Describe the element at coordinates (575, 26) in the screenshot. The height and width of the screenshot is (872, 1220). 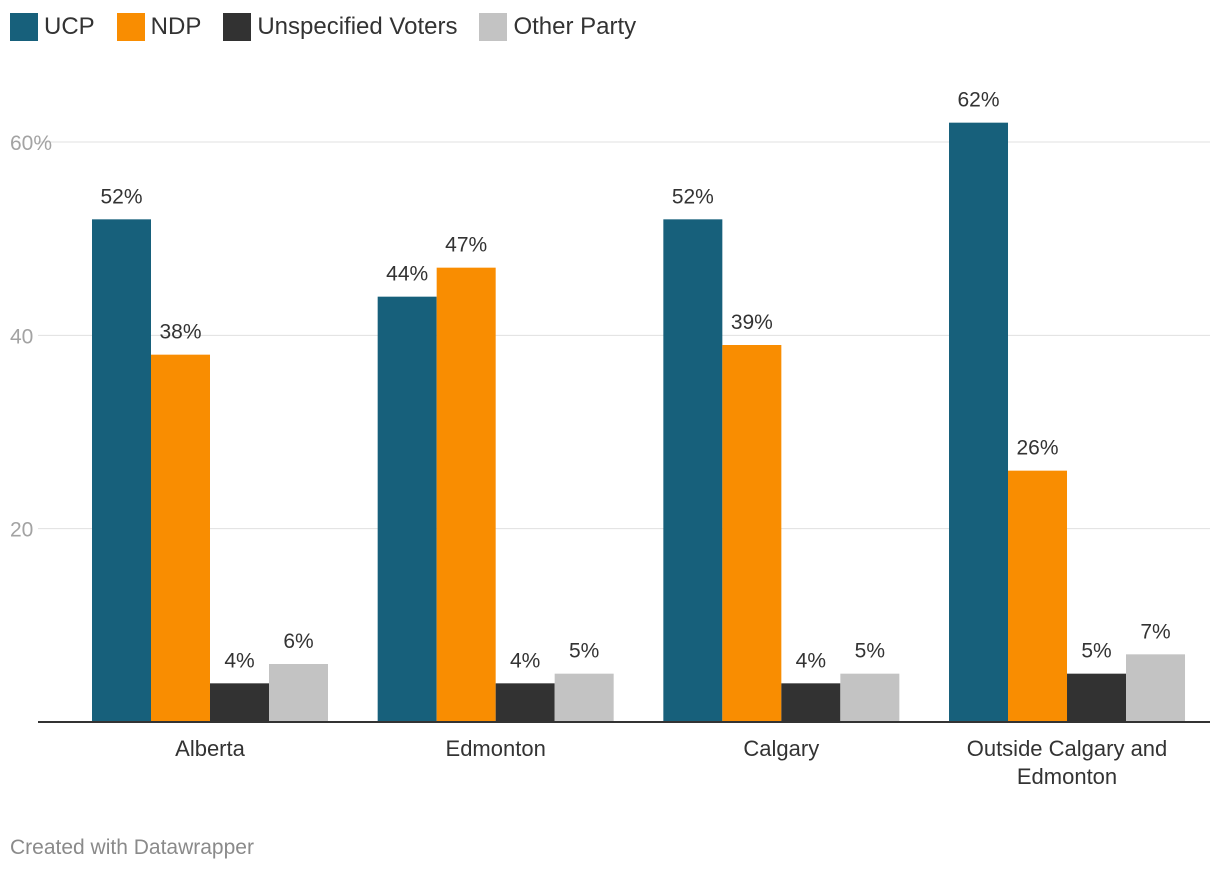
I see `legend-label-other-party: Other Party` at that location.